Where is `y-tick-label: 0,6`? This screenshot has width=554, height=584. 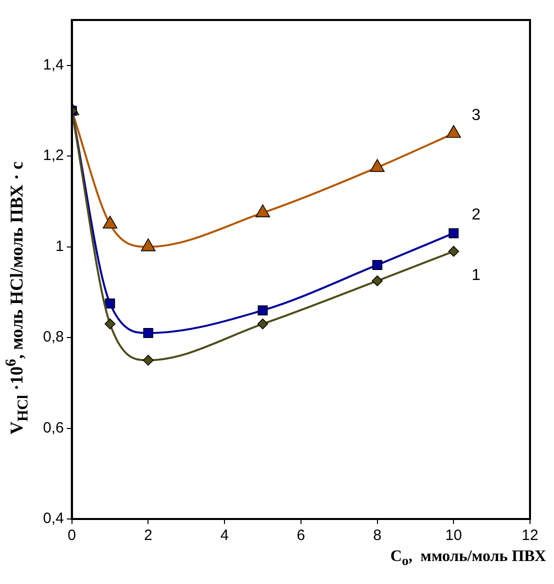
y-tick-label: 0,6 is located at coordinates (53, 427).